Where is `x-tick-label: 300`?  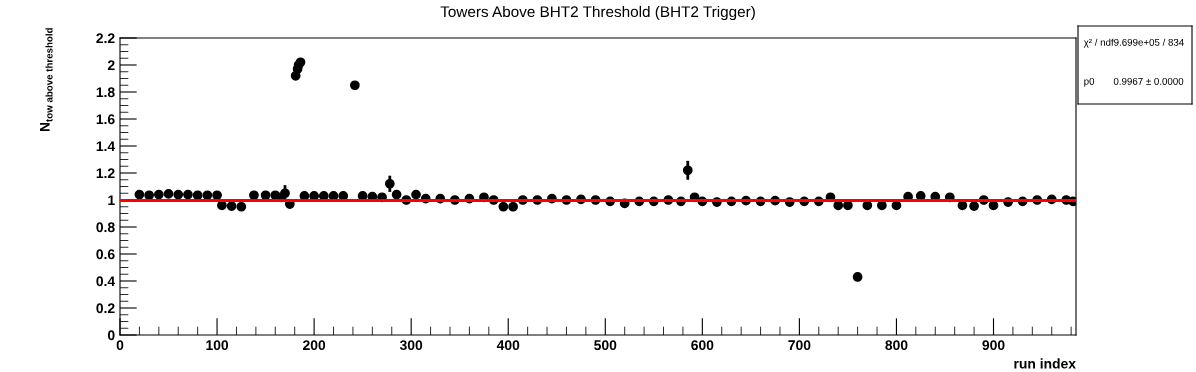
x-tick-label: 300 is located at coordinates (411, 345).